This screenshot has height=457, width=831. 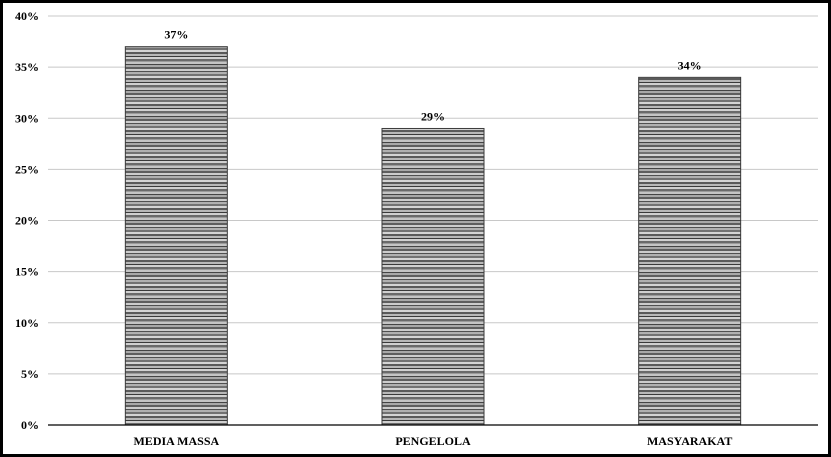 I want to click on x-category-label: MASYARAKAT, so click(x=689, y=441).